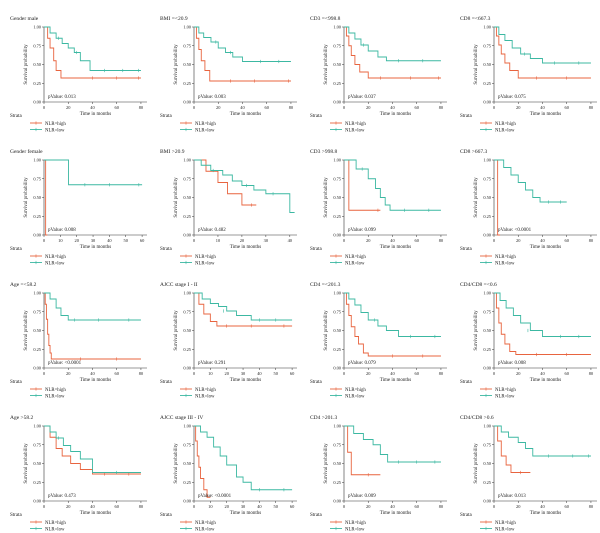 This screenshot has height=533, width=600. What do you see at coordinates (325, 285) in the screenshot?
I see `panel-title: CD4 =<201.3` at bounding box center [325, 285].